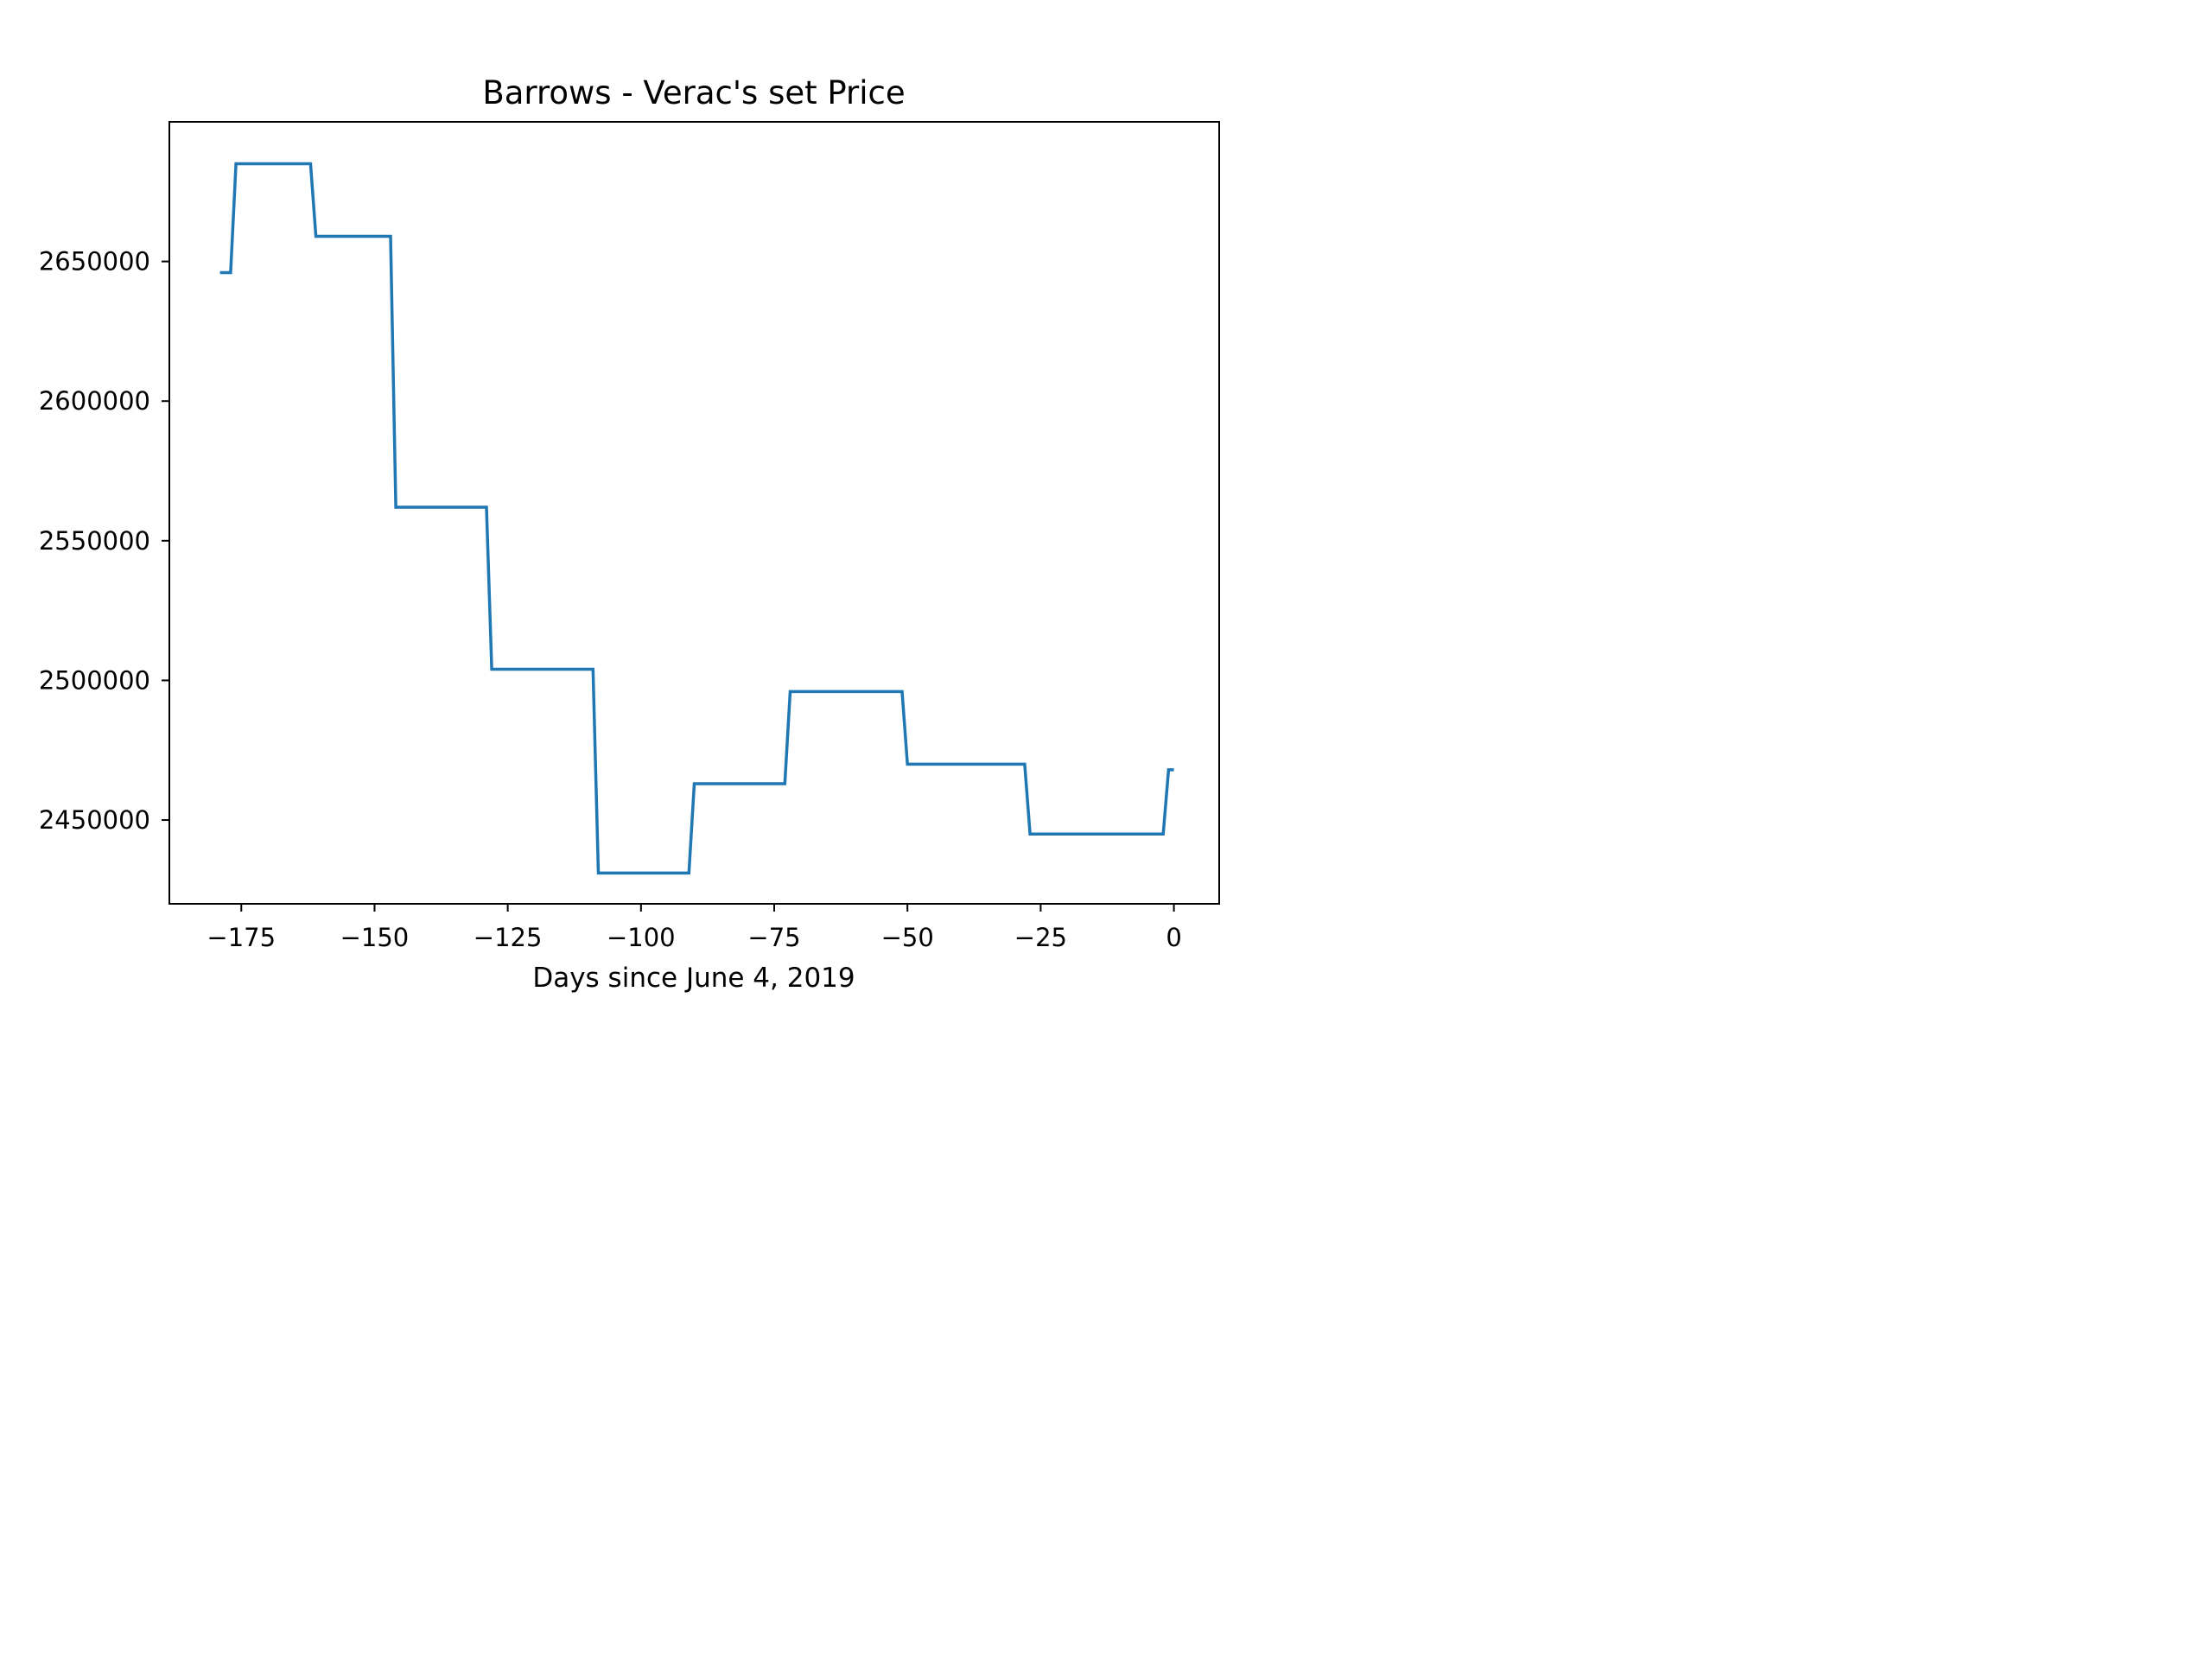  I want to click on x-tick-label: −75, so click(773, 937).